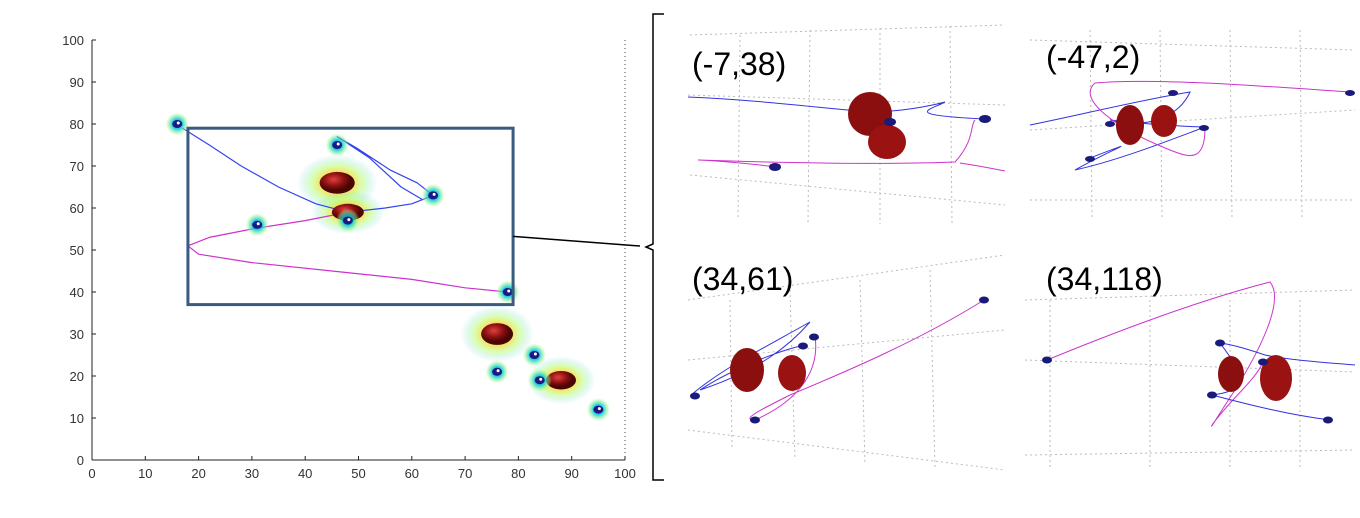  I want to click on view-2-marker-c, so click(1204, 128).